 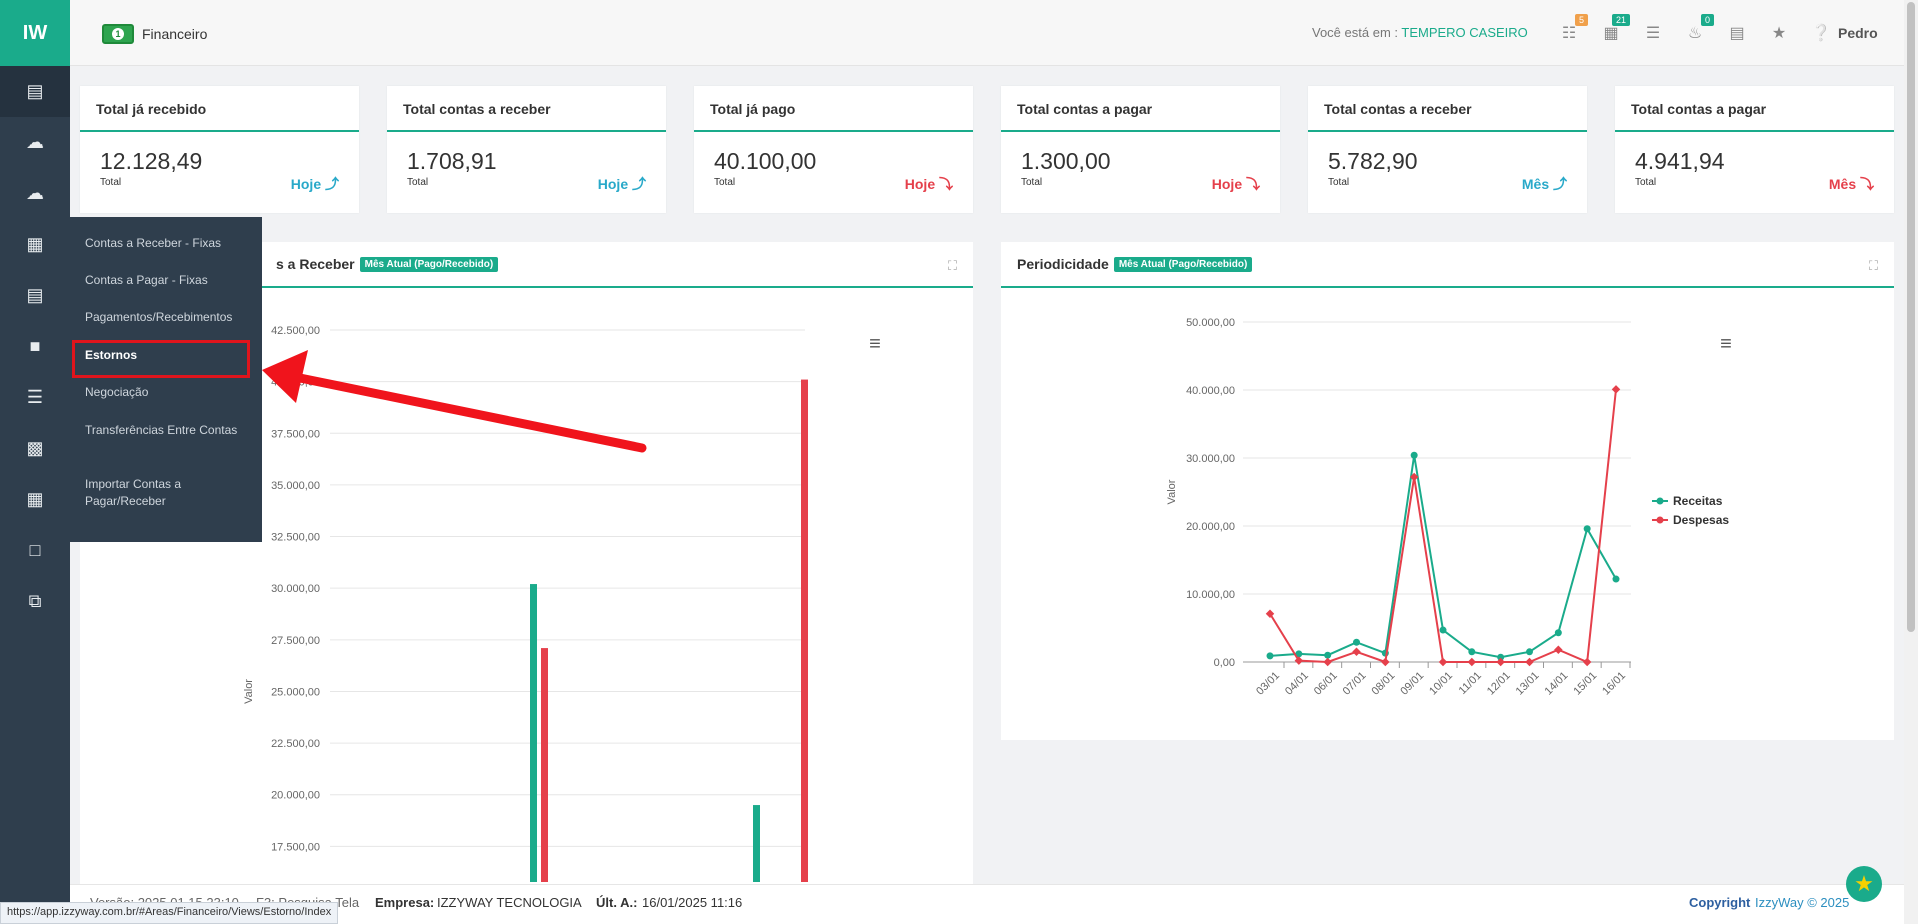 What do you see at coordinates (35, 91) in the screenshot?
I see `dashboard-chart-icon: ▤` at bounding box center [35, 91].